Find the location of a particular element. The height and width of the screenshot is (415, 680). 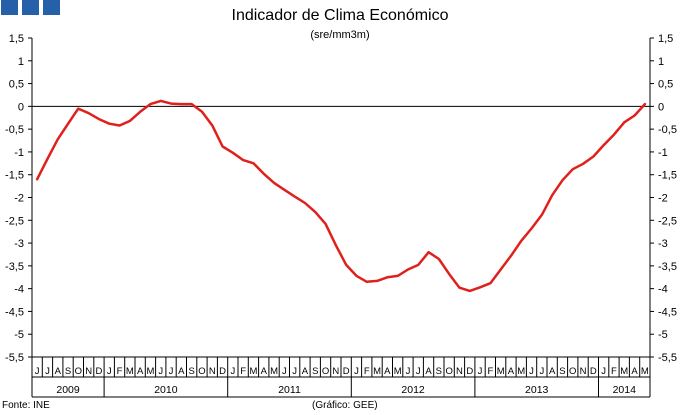

x-year-label: 2014 is located at coordinates (625, 390).